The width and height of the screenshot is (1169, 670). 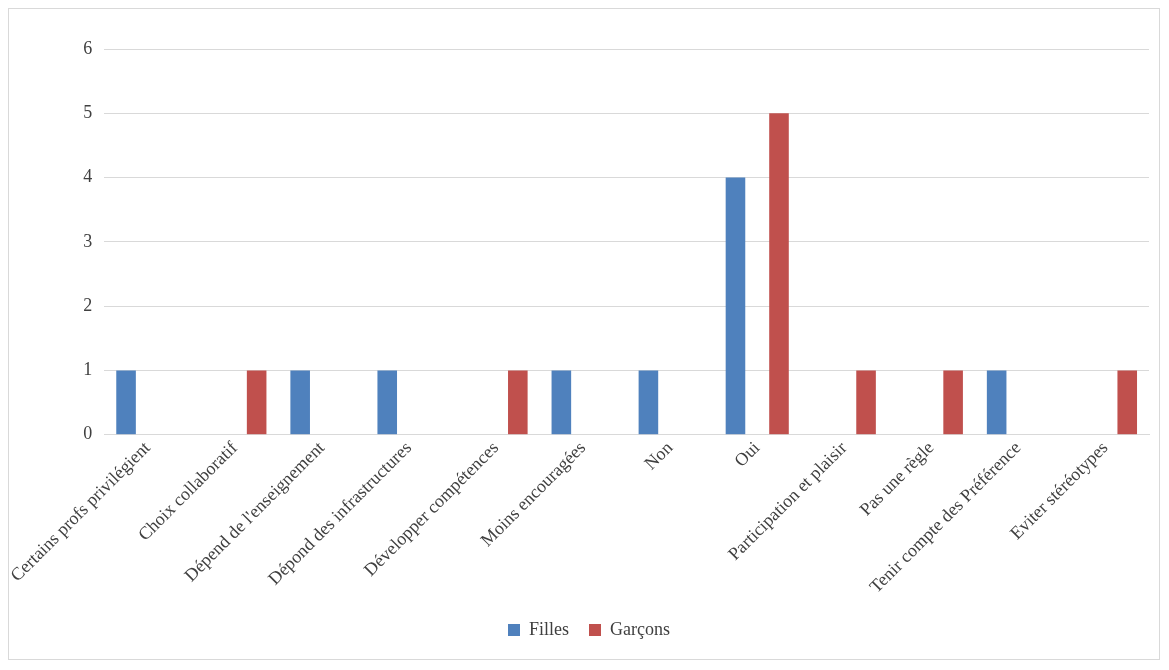 I want to click on y-tick-label: 2, so click(x=88, y=304).